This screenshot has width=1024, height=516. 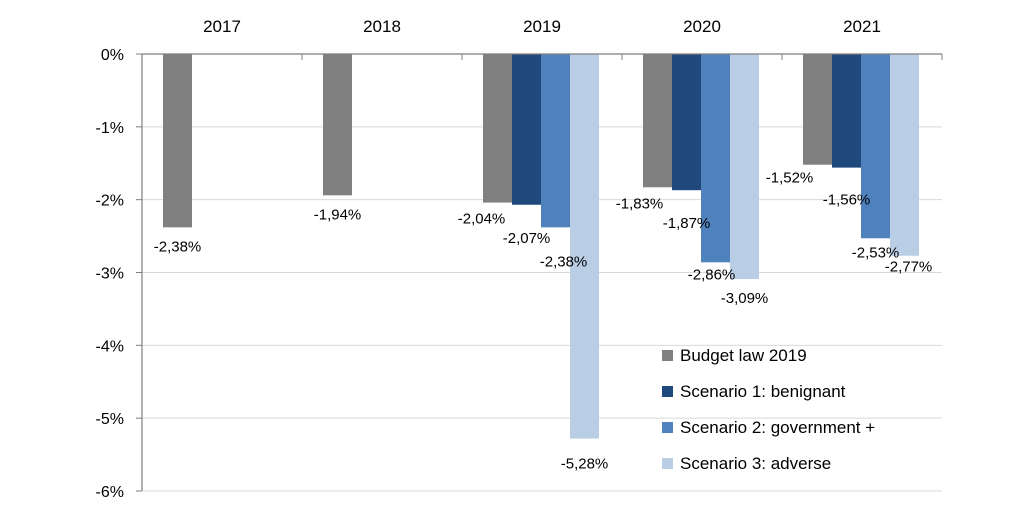 I want to click on y-tick-label: -3%, so click(x=110, y=274).